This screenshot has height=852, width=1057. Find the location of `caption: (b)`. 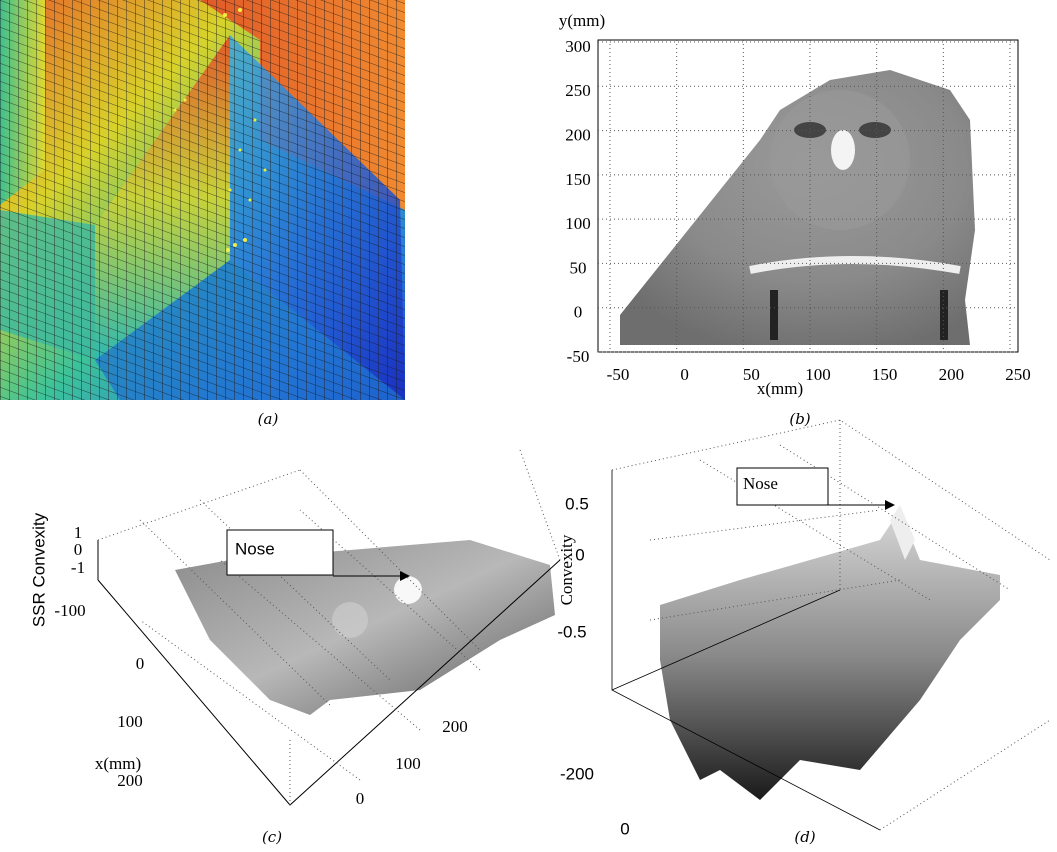

caption: (b) is located at coordinates (799, 419).